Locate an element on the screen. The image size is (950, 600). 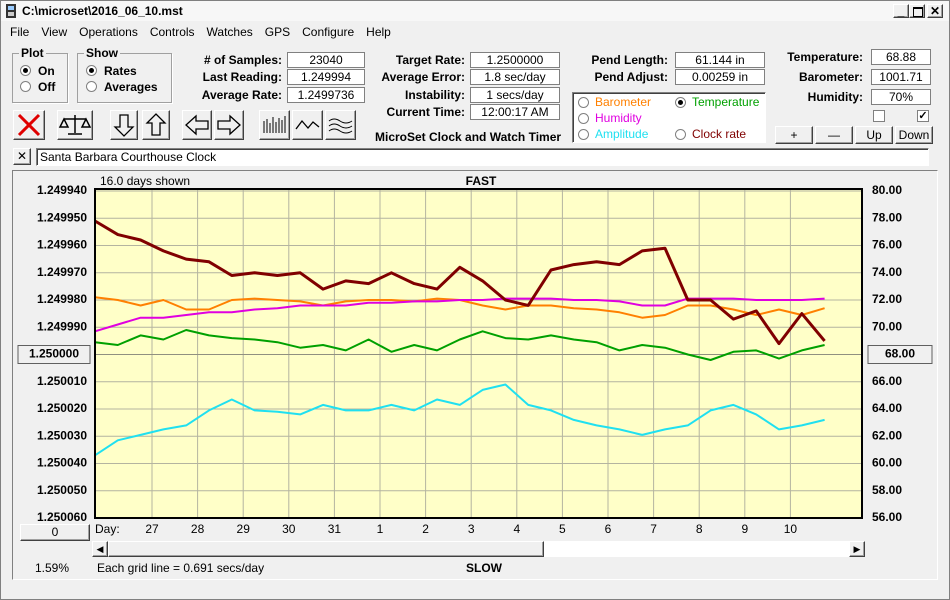
y2-tick-label: 76.00 is located at coordinates (887, 245).